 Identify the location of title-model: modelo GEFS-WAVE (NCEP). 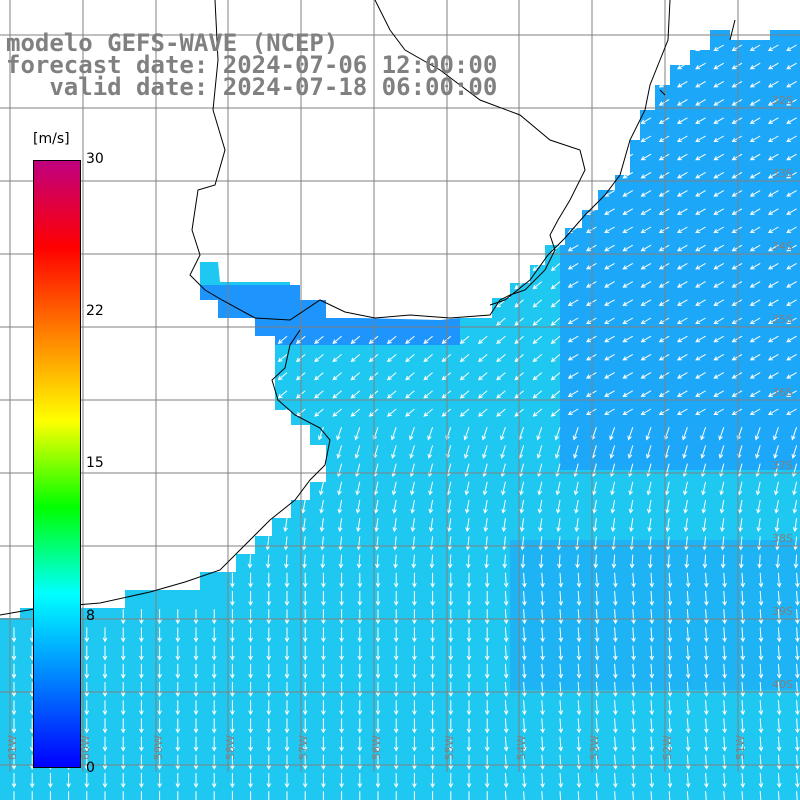
(172, 43).